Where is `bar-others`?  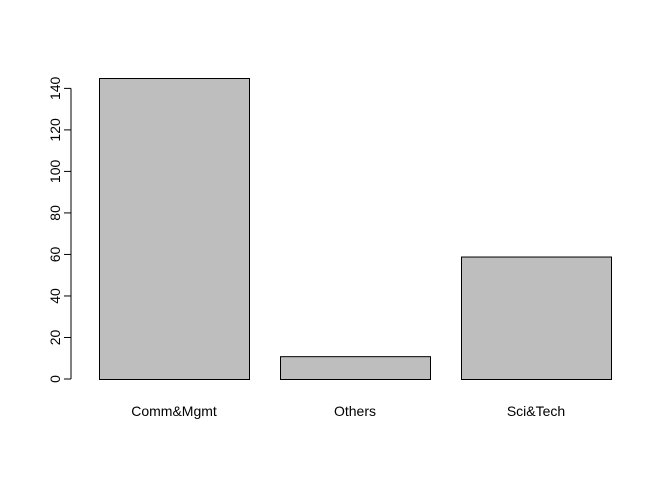
bar-others is located at coordinates (355, 368).